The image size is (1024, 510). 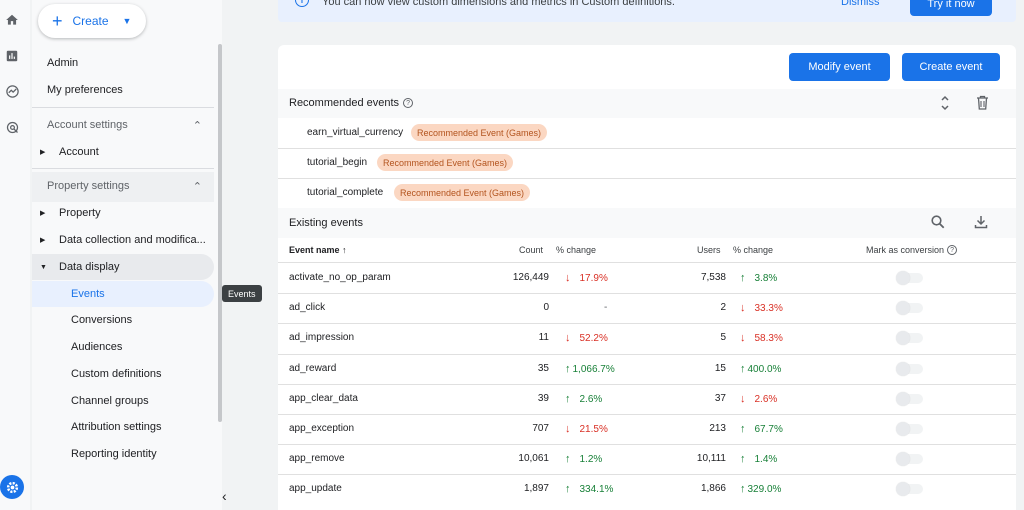 What do you see at coordinates (753, 250) in the screenshot?
I see `column-header-users-change: % change` at bounding box center [753, 250].